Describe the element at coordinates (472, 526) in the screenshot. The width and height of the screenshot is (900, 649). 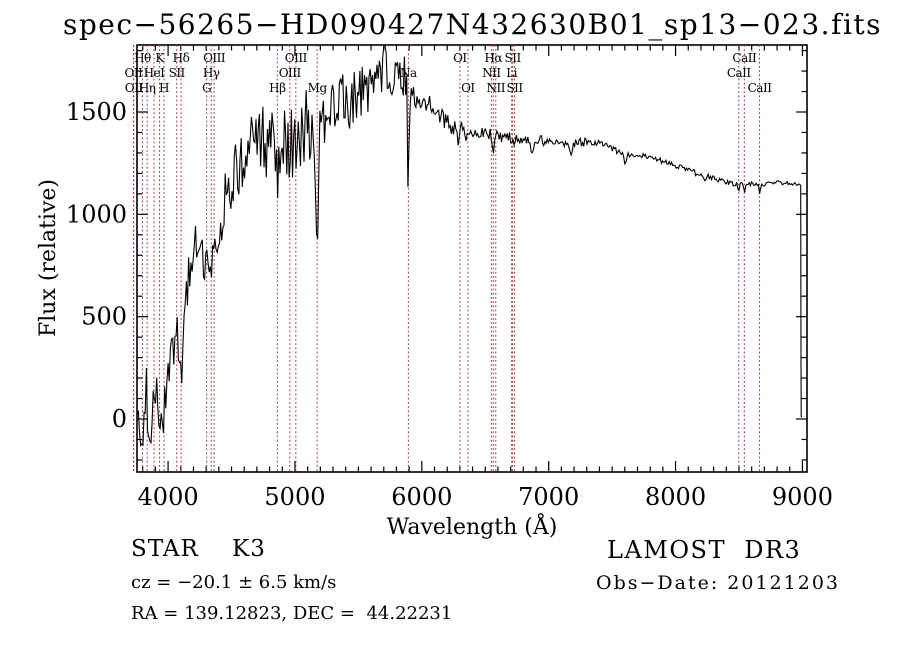
I see `x-axis-title: Wavelength (Å)` at that location.